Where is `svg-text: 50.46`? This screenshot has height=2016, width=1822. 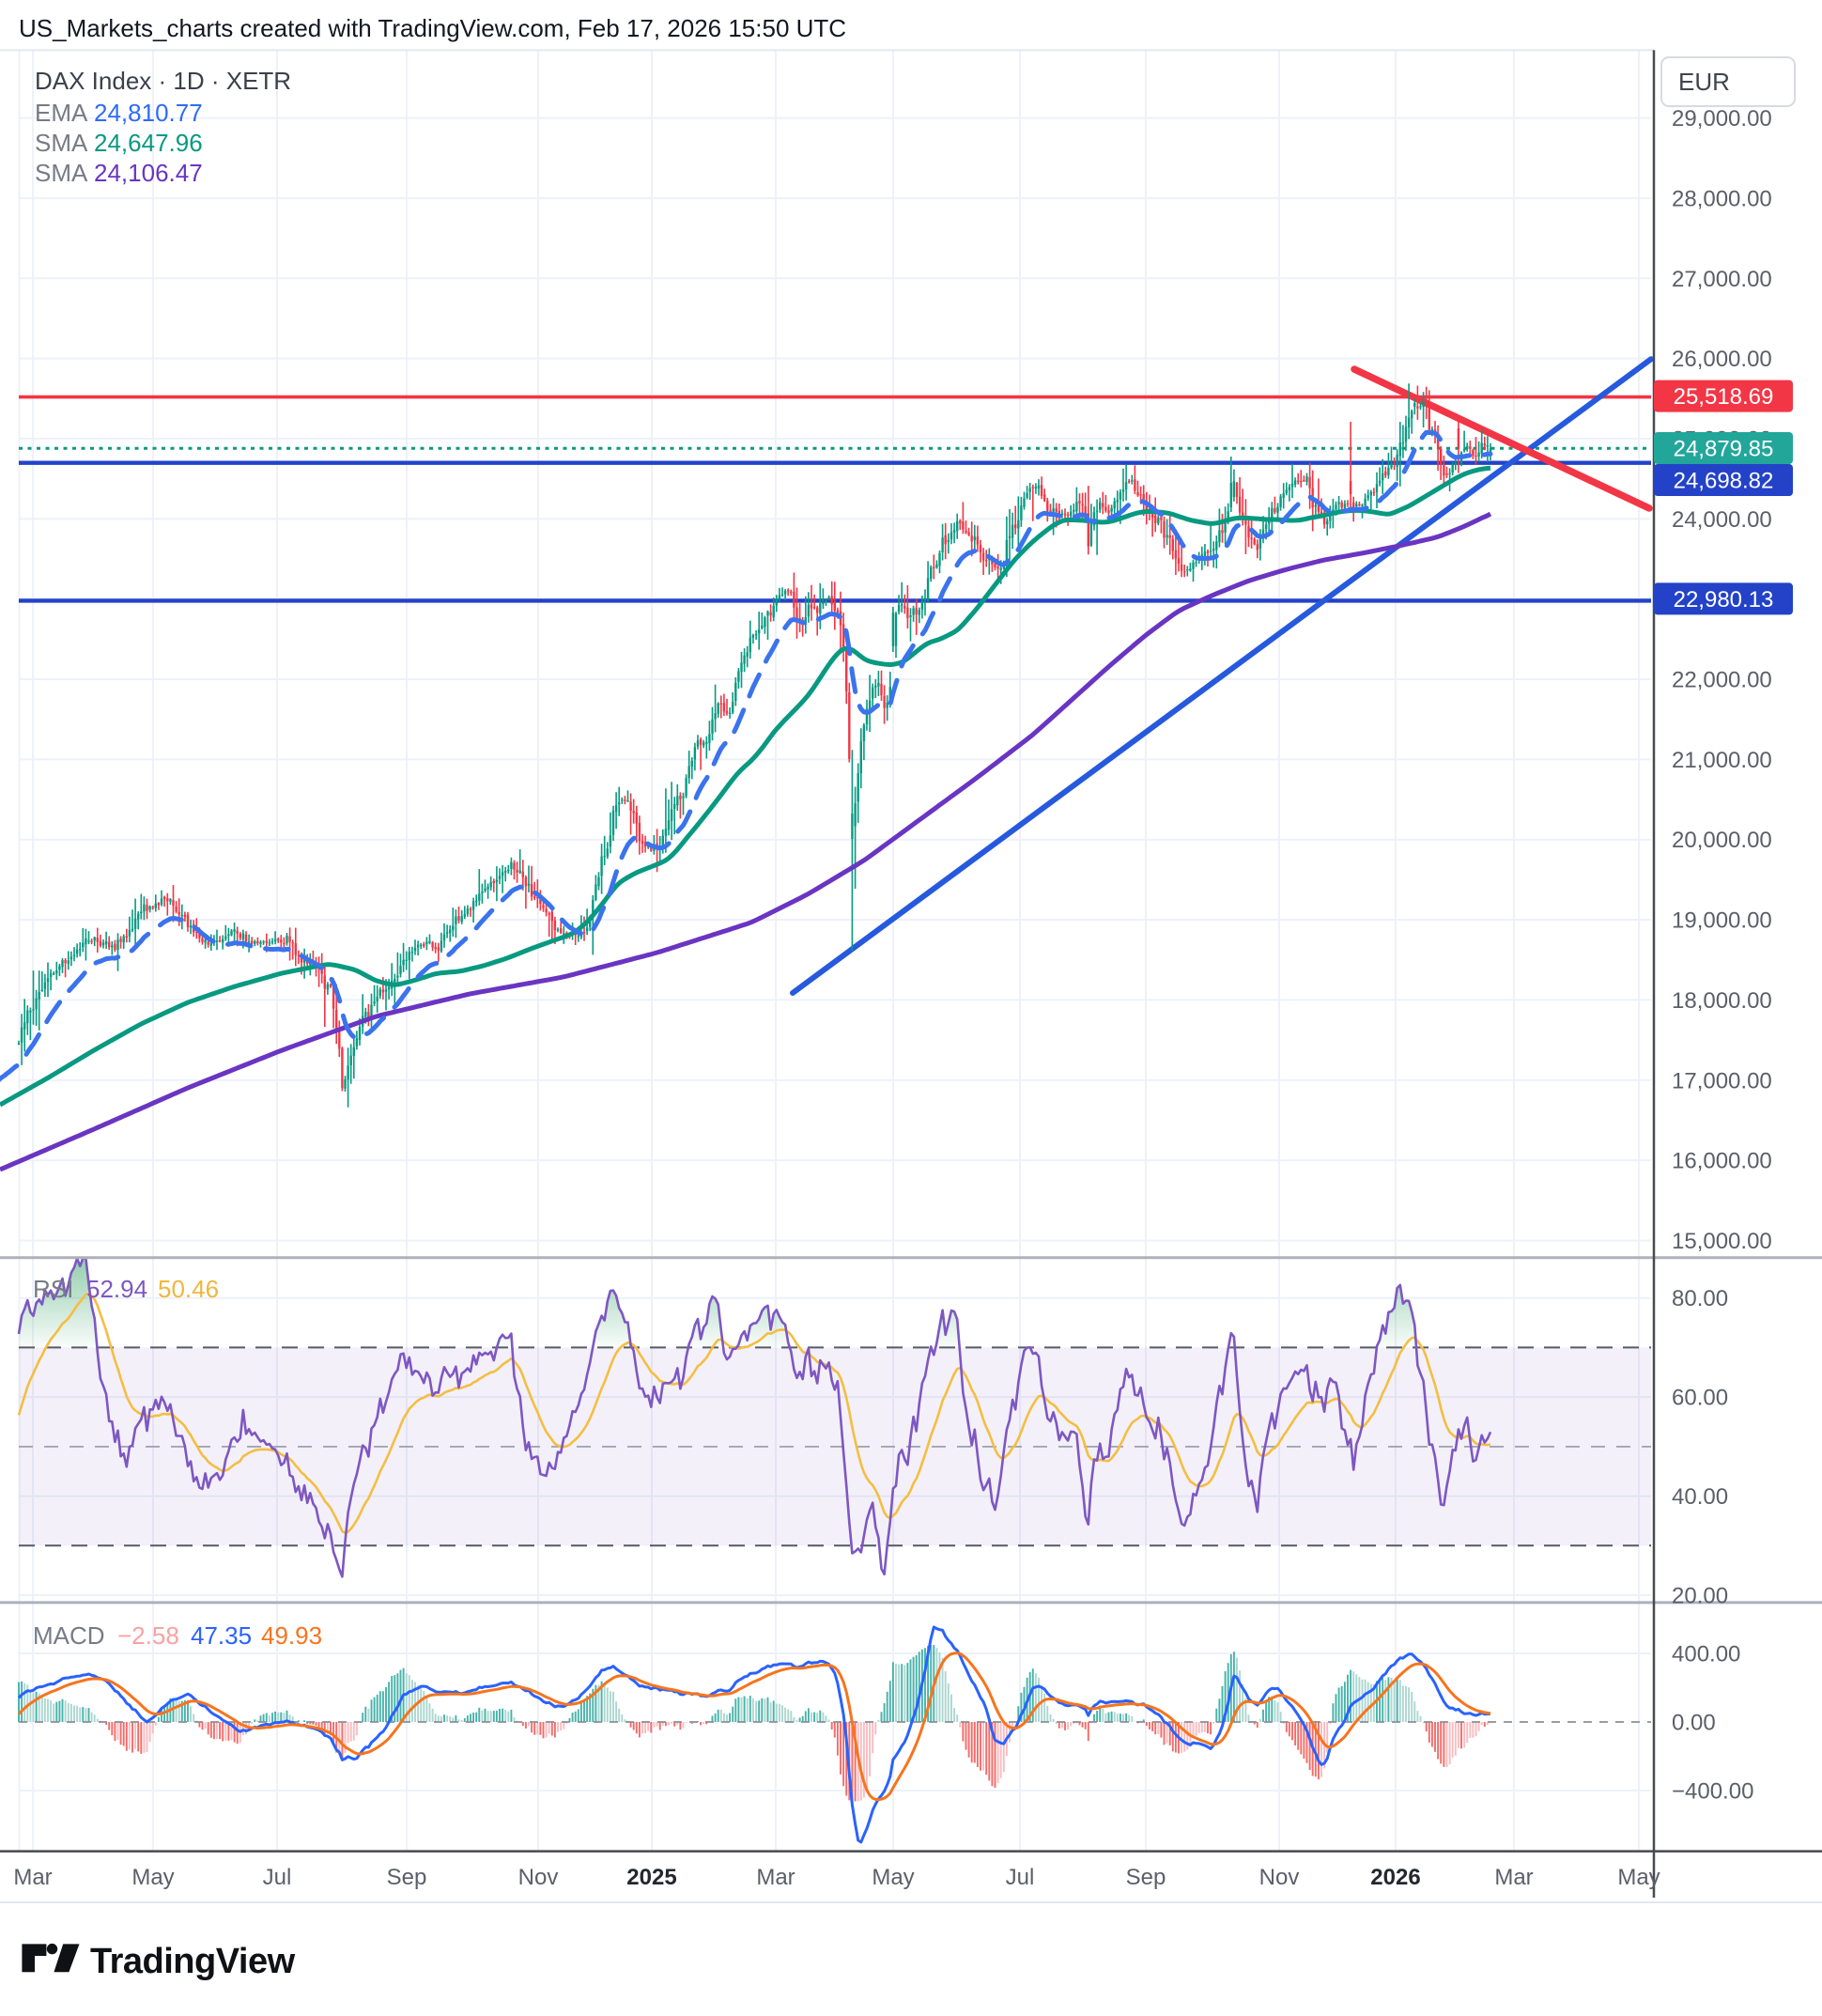 svg-text: 50.46 is located at coordinates (188, 1289).